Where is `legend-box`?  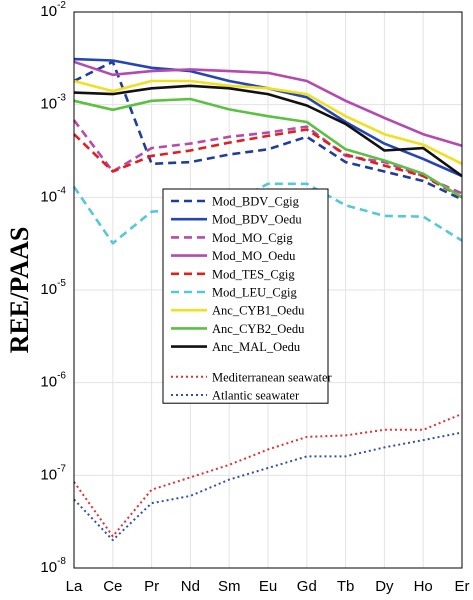
legend-box is located at coordinates (245, 296).